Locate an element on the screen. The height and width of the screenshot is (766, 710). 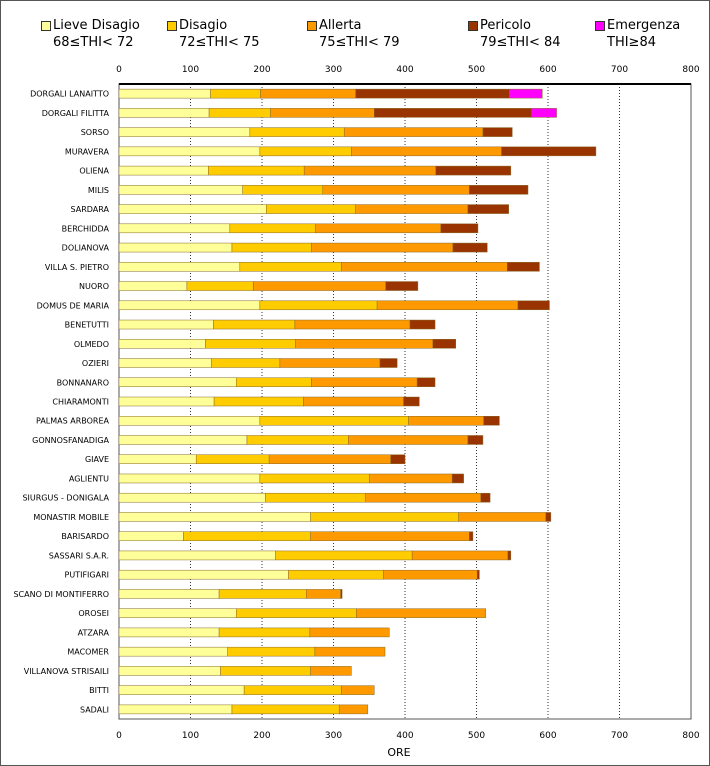
top-tick-label: 200 is located at coordinates (261, 70).